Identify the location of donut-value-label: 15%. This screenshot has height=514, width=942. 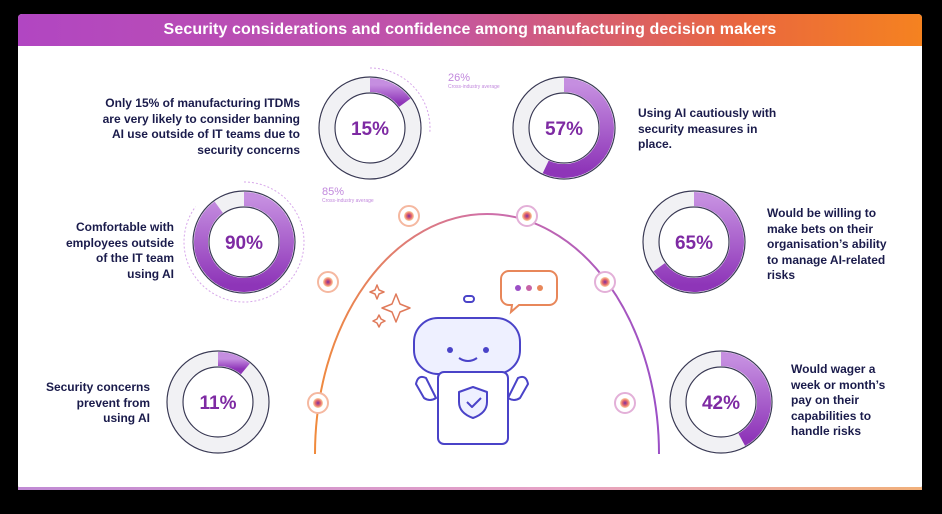
(370, 129).